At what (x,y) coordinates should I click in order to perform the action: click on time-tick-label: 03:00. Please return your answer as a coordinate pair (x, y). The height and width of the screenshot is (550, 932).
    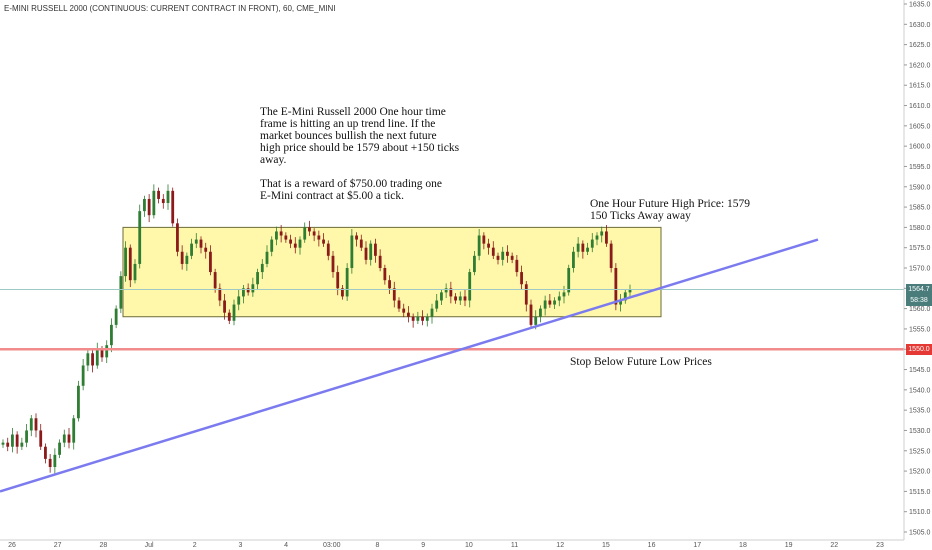
    Looking at the image, I should click on (332, 545).